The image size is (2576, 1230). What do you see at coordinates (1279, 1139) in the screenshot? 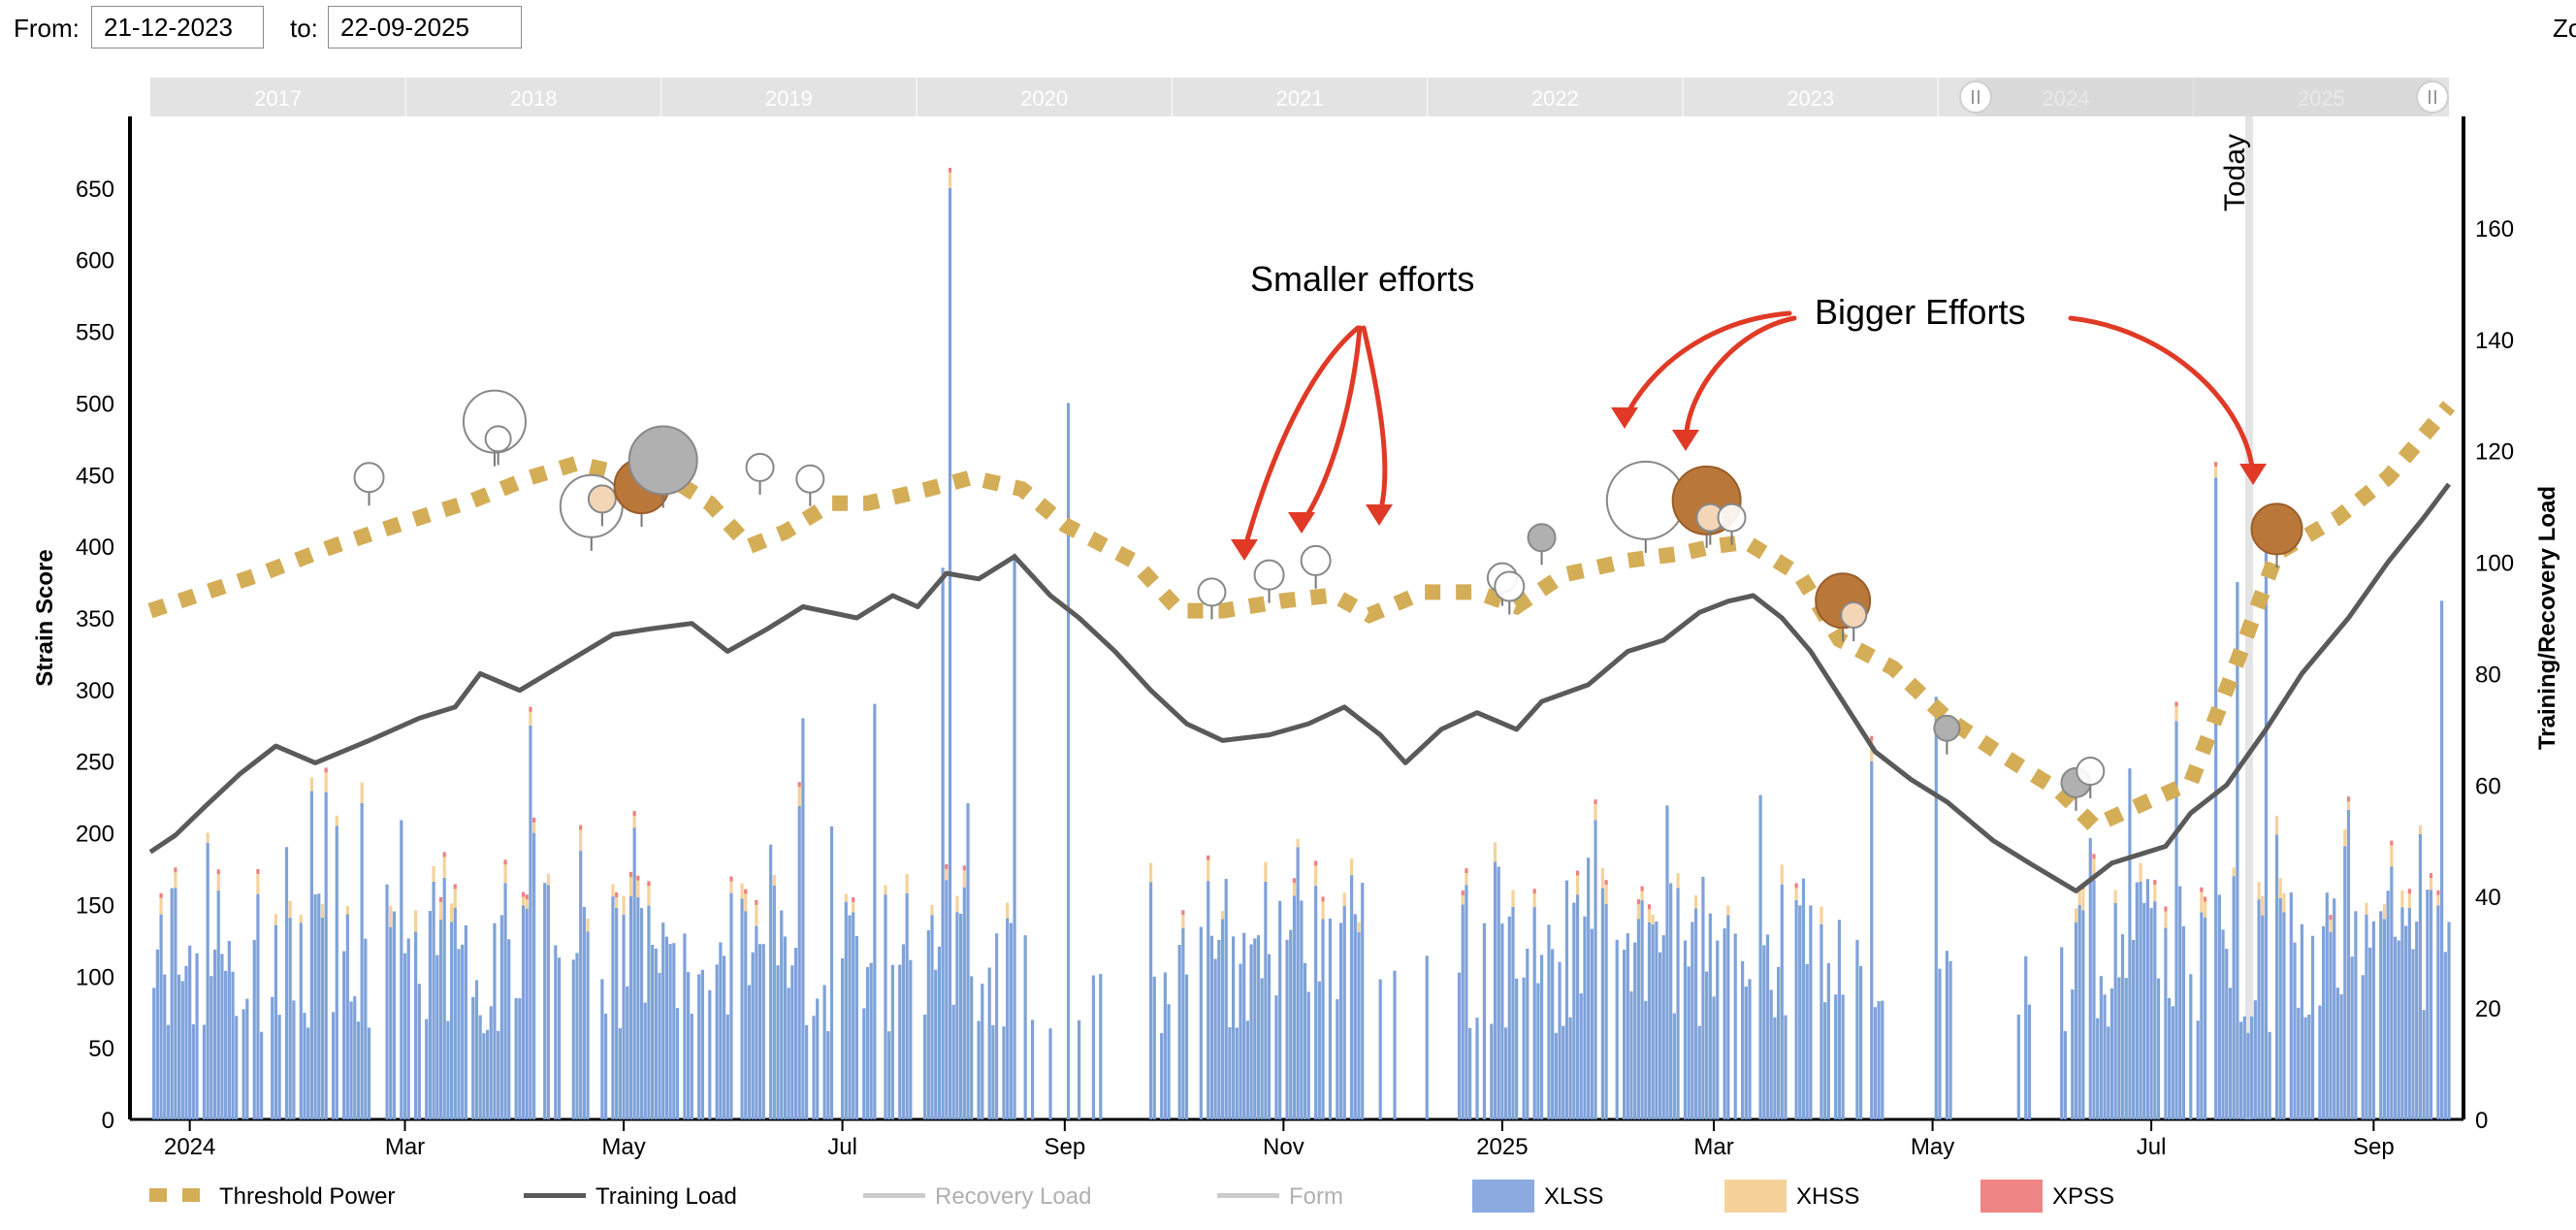
I see `x-axis-ticks: 2024 Mar May Jul Sep Nov 2025 Mar May Jul Sep` at bounding box center [1279, 1139].